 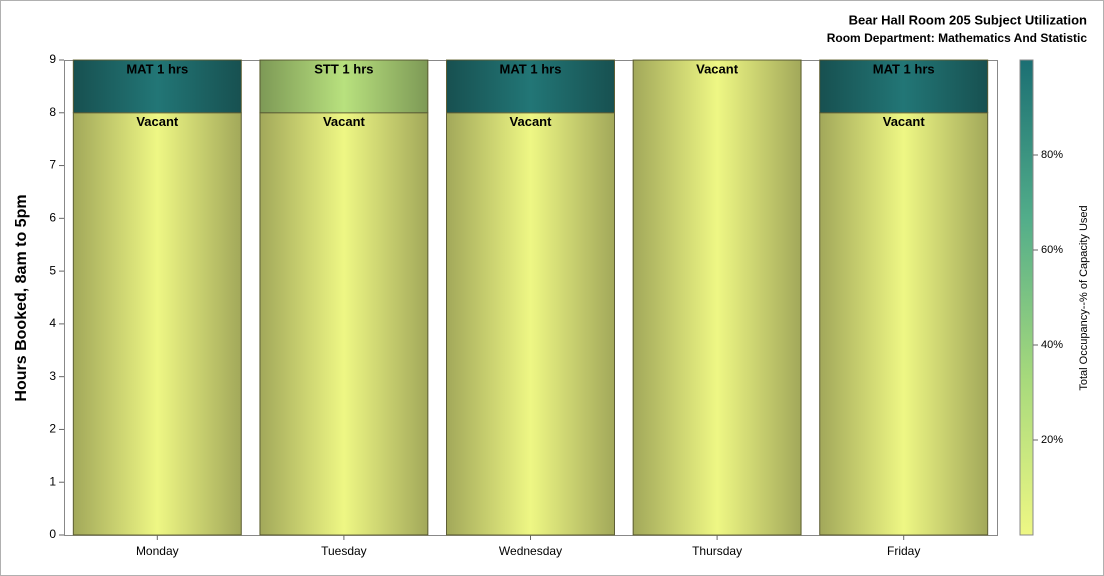 I want to click on y-tick-label: 0, so click(x=52, y=534).